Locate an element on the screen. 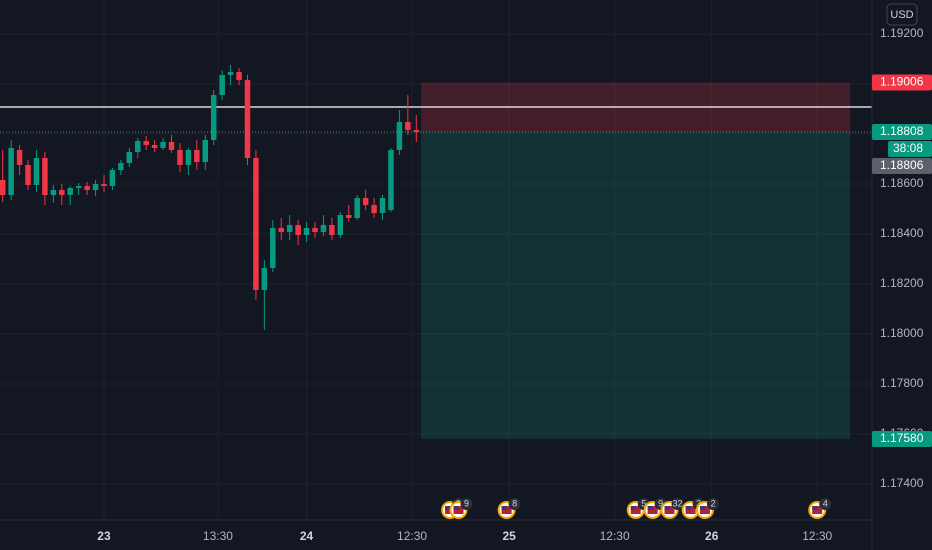 This screenshot has width=932, height=550. event-marker: 8 is located at coordinates (509, 508).